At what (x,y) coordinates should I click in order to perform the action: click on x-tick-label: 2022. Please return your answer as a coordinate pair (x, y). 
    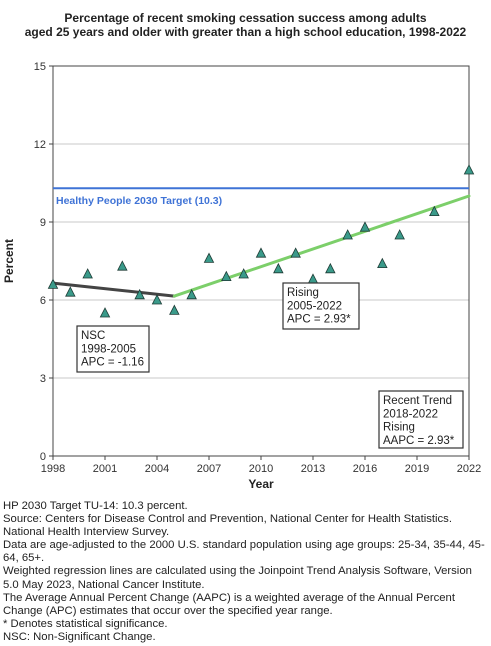
    Looking at the image, I should click on (469, 469).